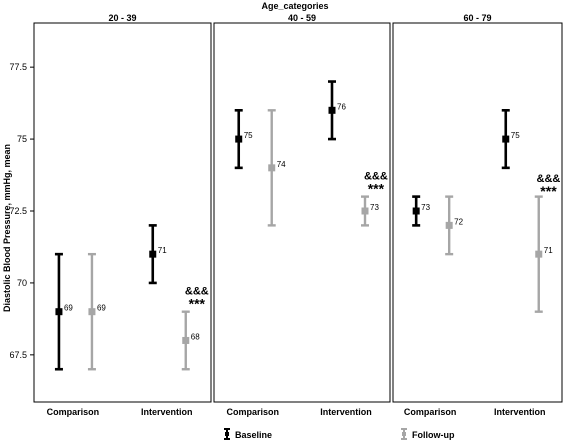 The height and width of the screenshot is (443, 567). I want to click on data-label: 76, so click(341, 106).